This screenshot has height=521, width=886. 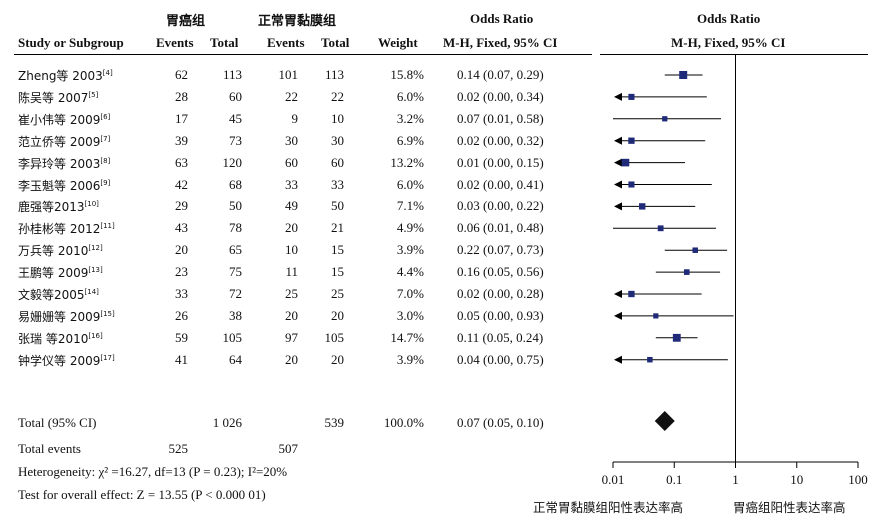 I want to click on study-reference: [16], so click(x=95, y=336).